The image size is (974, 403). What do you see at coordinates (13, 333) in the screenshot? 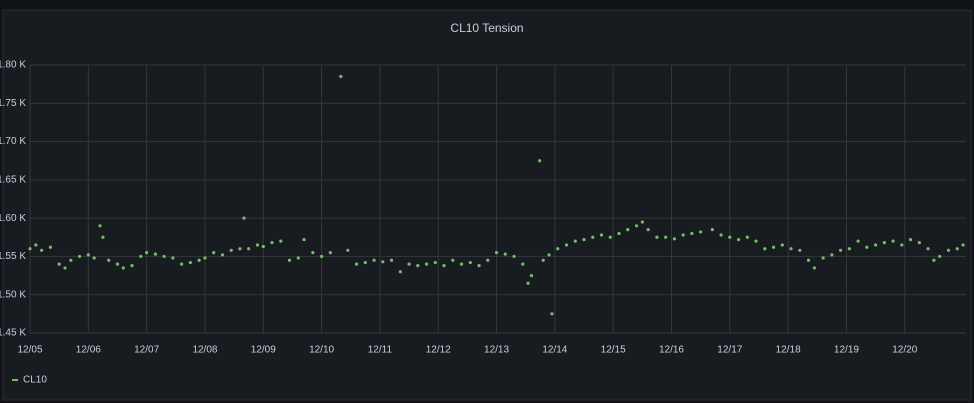
I see `y-tick-label: 1.45 K` at bounding box center [13, 333].